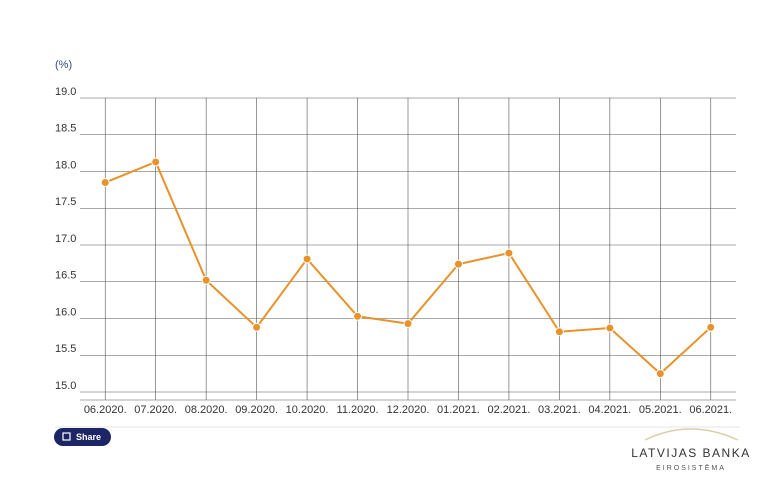  What do you see at coordinates (65, 386) in the screenshot?
I see `y-tick-label: 15.0` at bounding box center [65, 386].